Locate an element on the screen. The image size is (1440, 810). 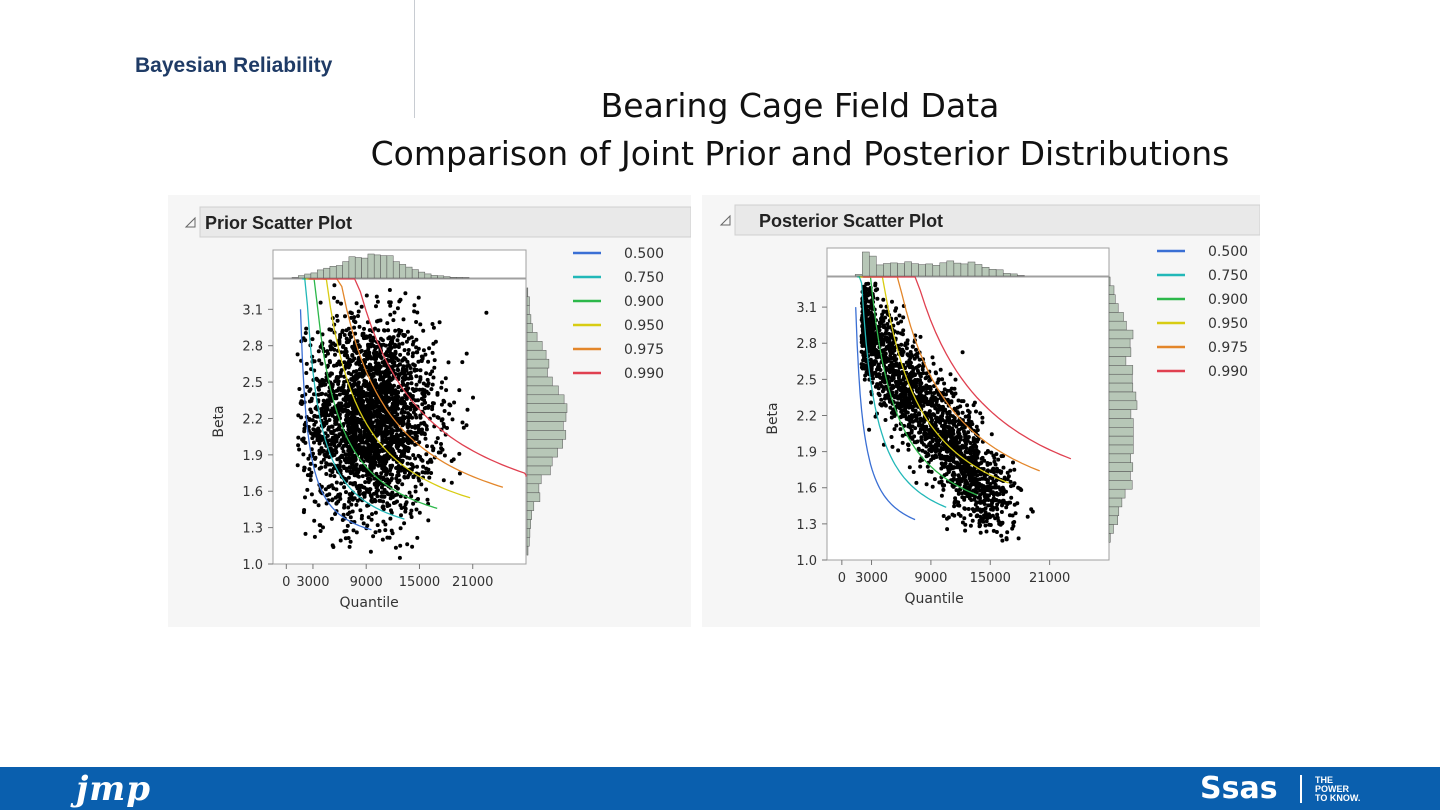
contour-curve-0.990 is located at coordinates (418, 377).